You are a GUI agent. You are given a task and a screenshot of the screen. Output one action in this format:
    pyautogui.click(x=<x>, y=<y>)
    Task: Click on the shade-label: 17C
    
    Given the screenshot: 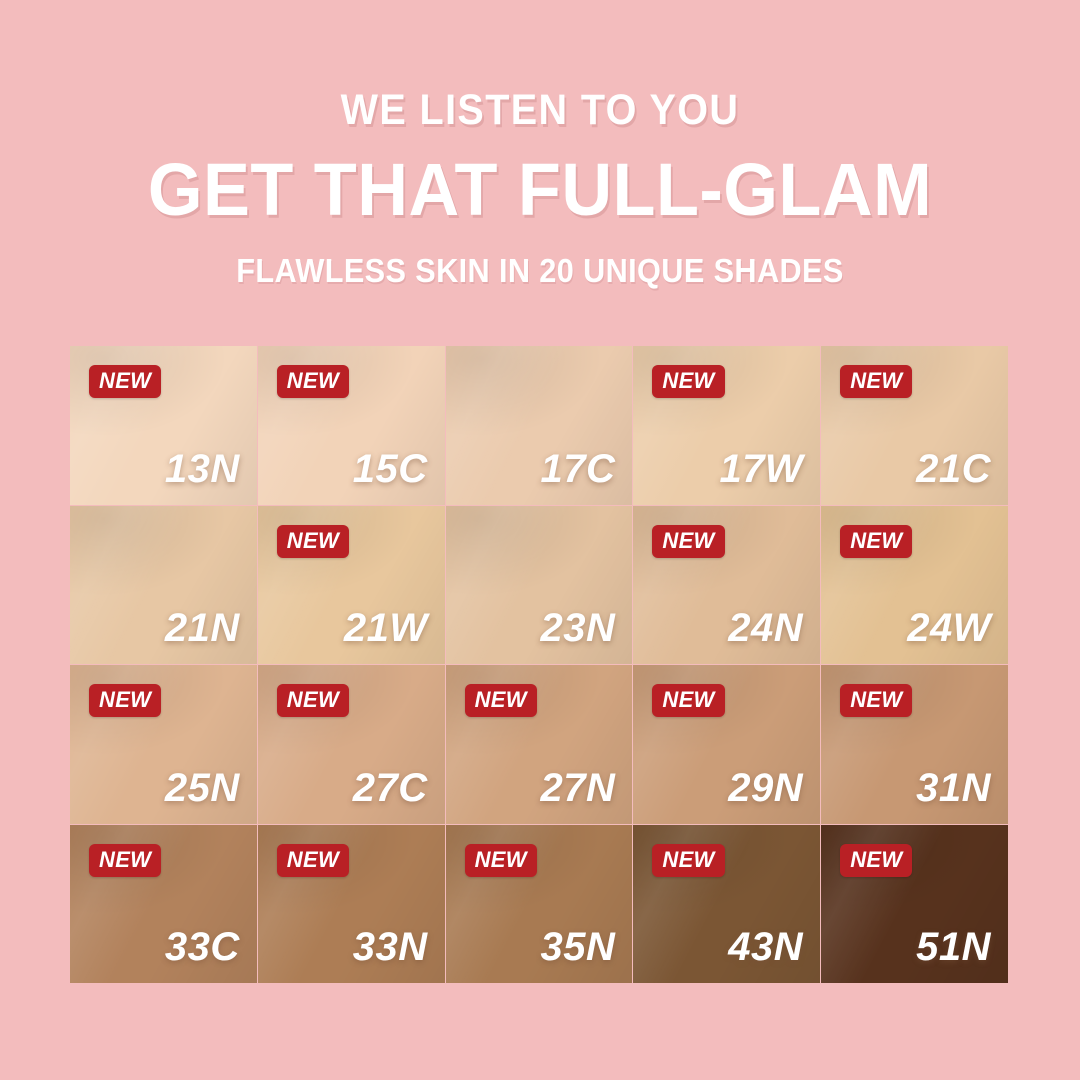 What is the action you would take?
    pyautogui.click(x=578, y=468)
    